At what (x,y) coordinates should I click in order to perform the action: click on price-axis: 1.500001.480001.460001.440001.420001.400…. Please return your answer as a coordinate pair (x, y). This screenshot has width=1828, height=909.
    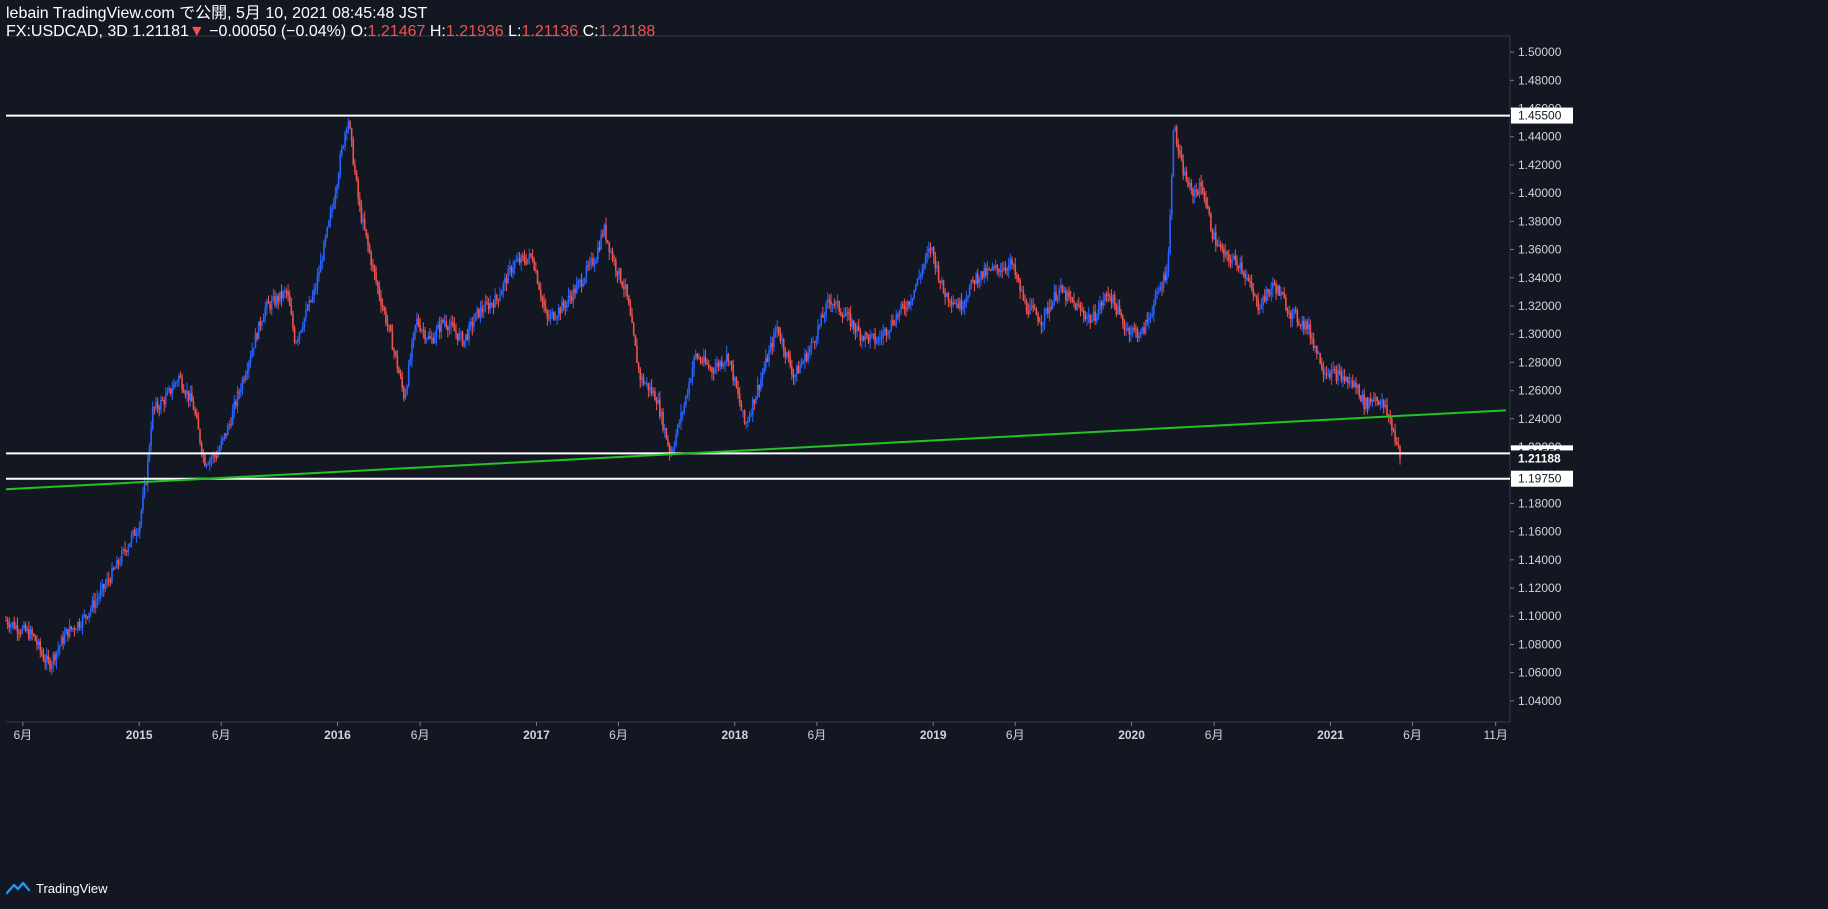
    Looking at the image, I should click on (1536, 376).